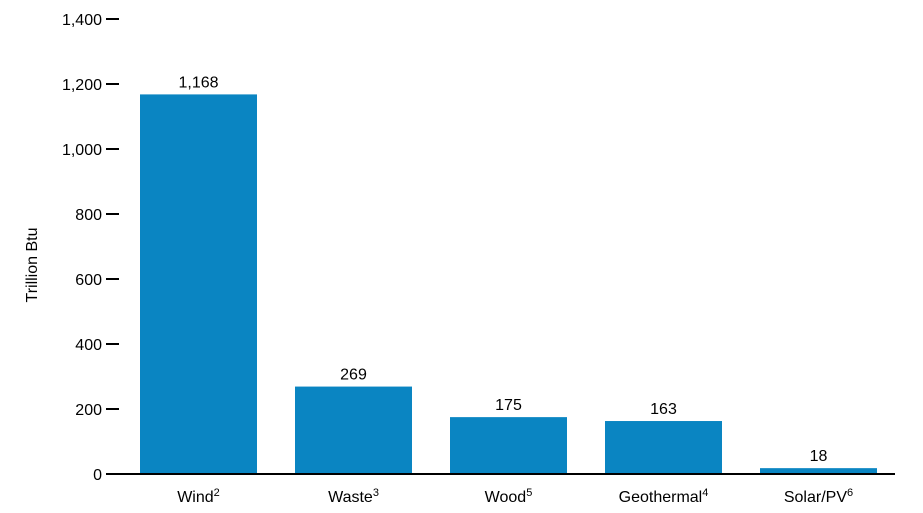 This screenshot has width=923, height=513. What do you see at coordinates (32, 265) in the screenshot?
I see `y-axis-title: Trillion Btu` at bounding box center [32, 265].